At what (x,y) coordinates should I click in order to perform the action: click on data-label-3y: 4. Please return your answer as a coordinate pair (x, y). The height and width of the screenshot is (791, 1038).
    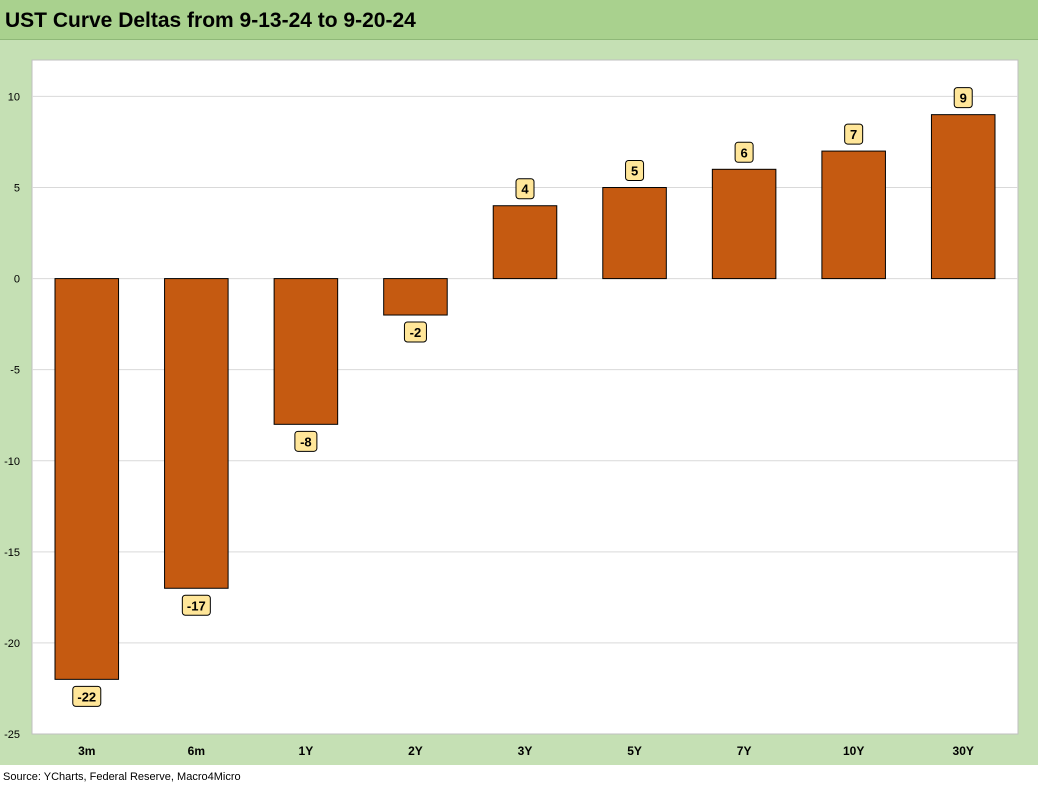
    Looking at the image, I should click on (525, 189).